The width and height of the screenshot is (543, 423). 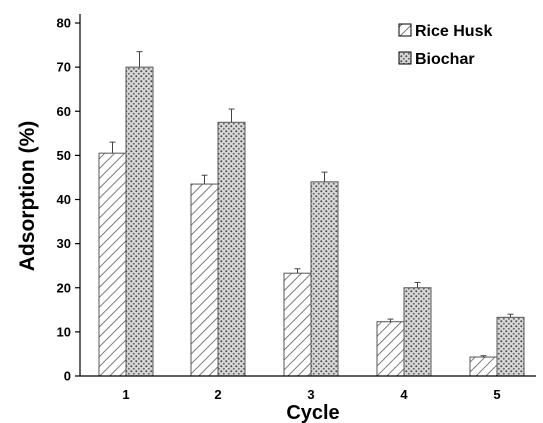 What do you see at coordinates (64, 243) in the screenshot?
I see `y-tick-label: 30` at bounding box center [64, 243].